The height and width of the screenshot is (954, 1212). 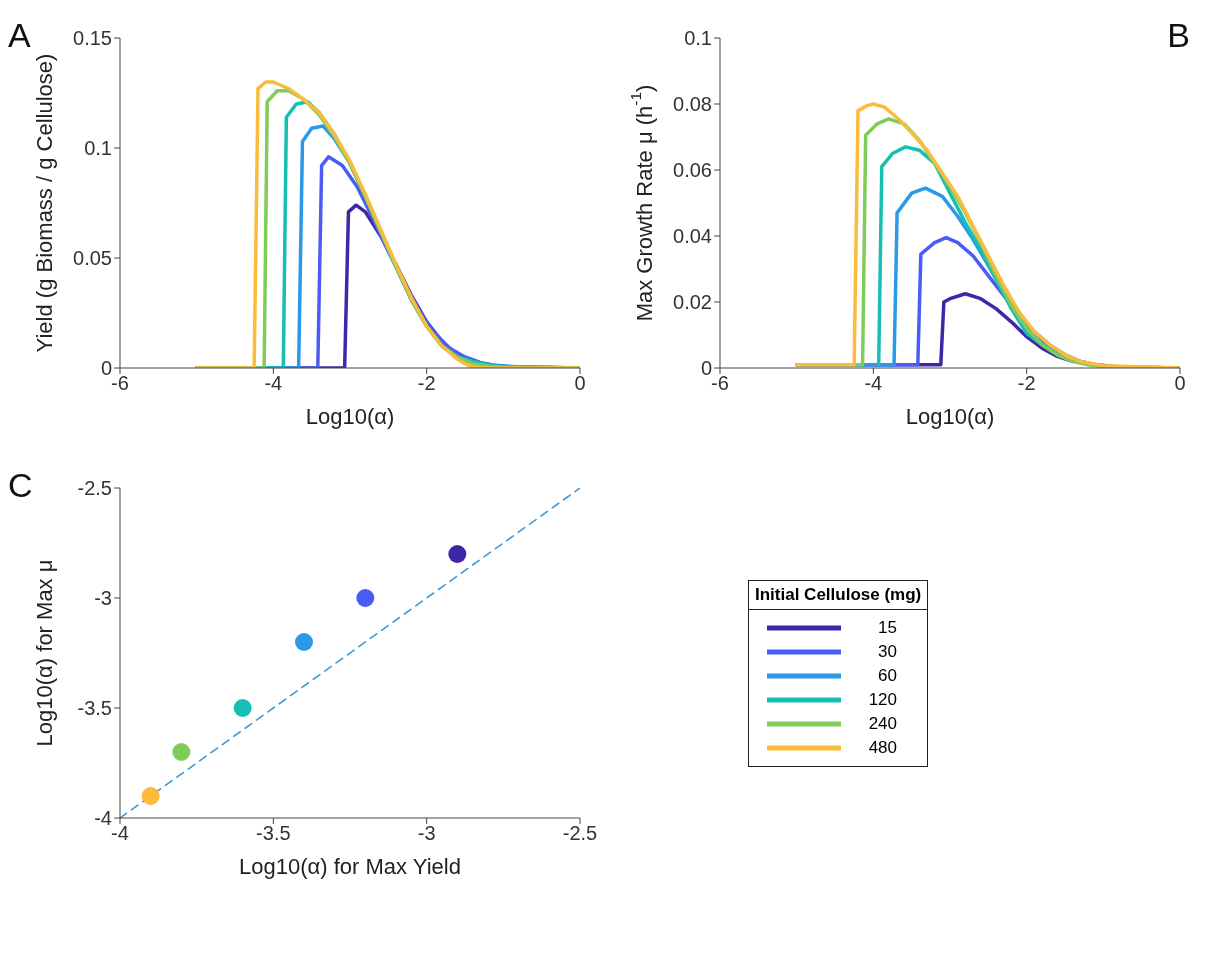 What do you see at coordinates (838, 595) in the screenshot?
I see `legend-title: Initial Cellulose (mg)` at bounding box center [838, 595].